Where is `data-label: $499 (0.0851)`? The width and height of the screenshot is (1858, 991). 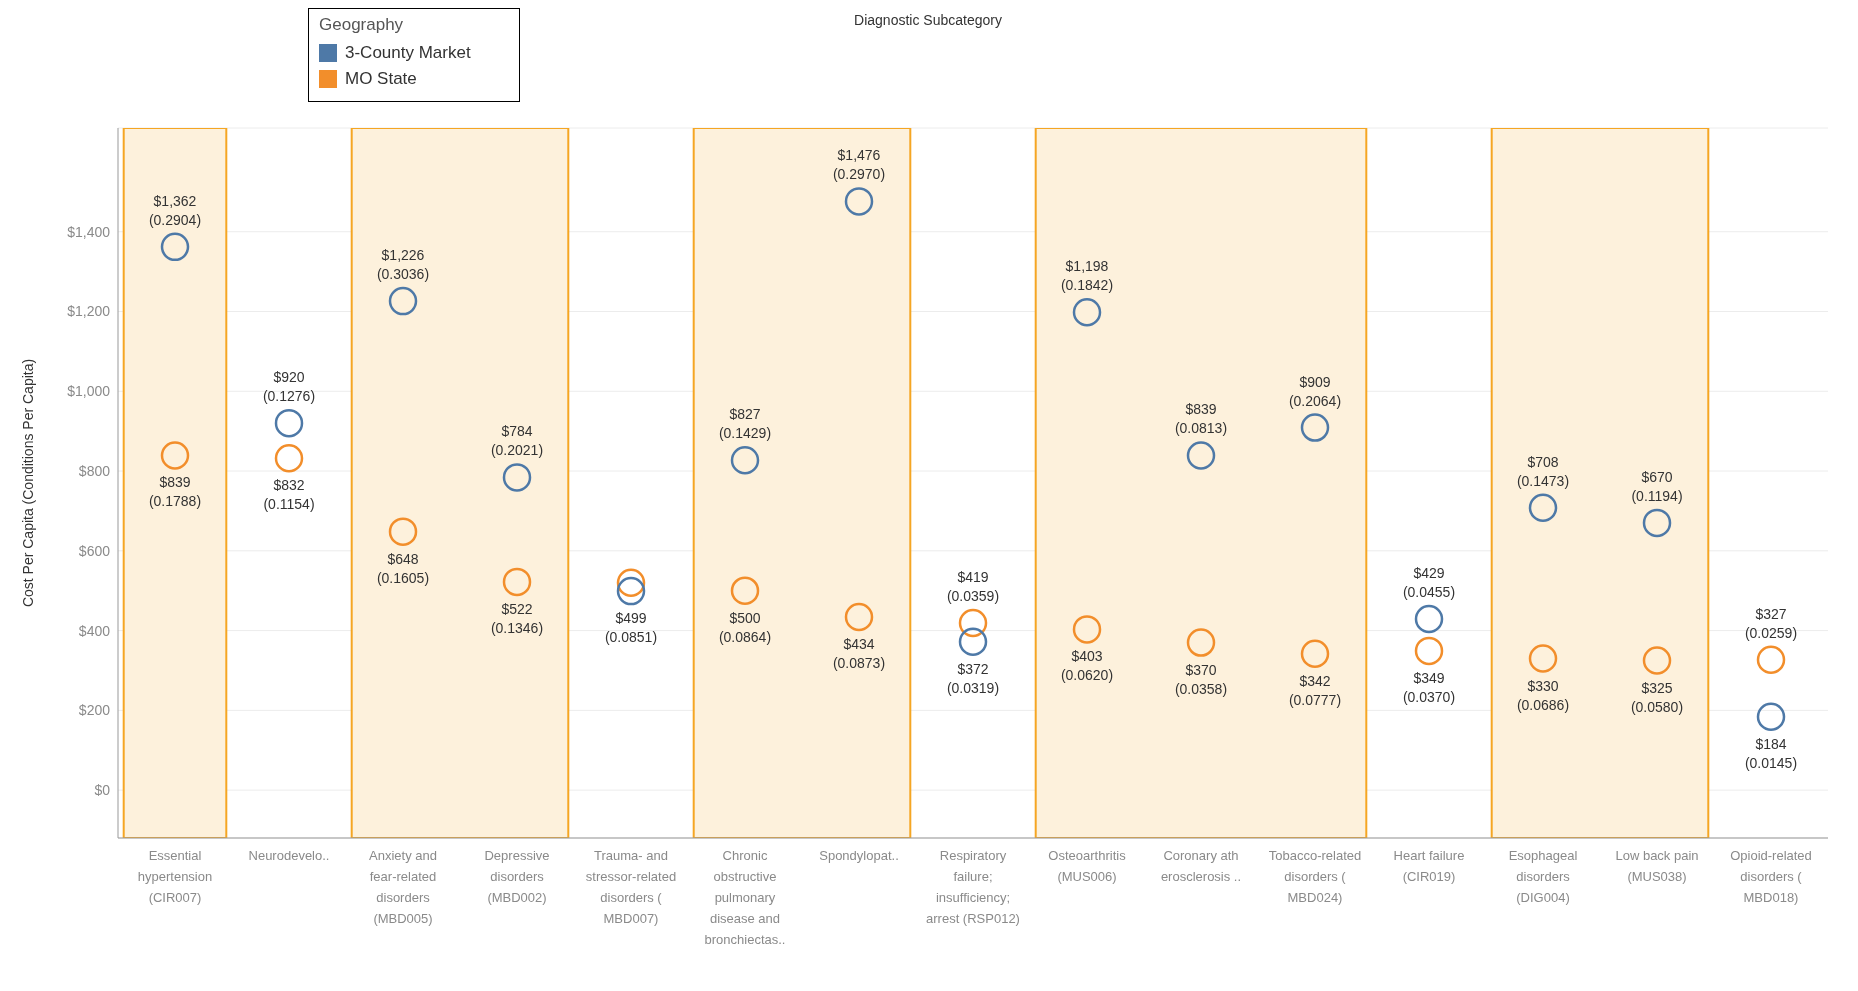 data-label: $499 (0.0851) is located at coordinates (631, 628).